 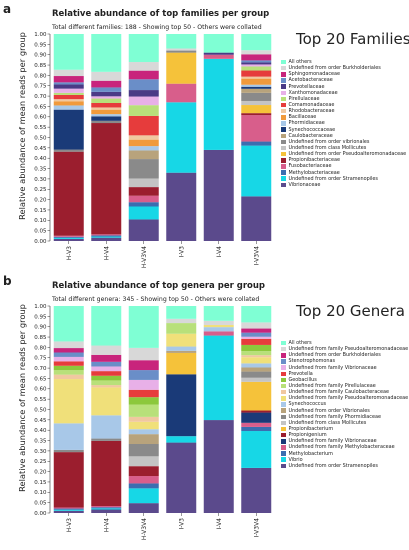 I want to click on x-tick-label: H-V4, so click(x=106, y=253).